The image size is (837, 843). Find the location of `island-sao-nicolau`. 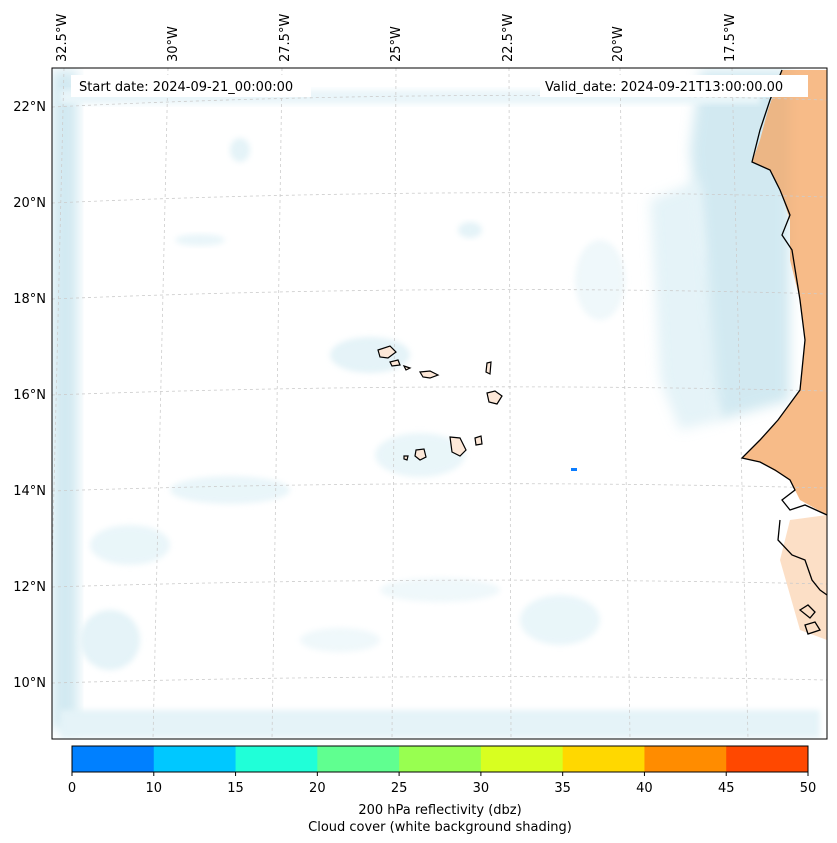

island-sao-nicolau is located at coordinates (429, 374).